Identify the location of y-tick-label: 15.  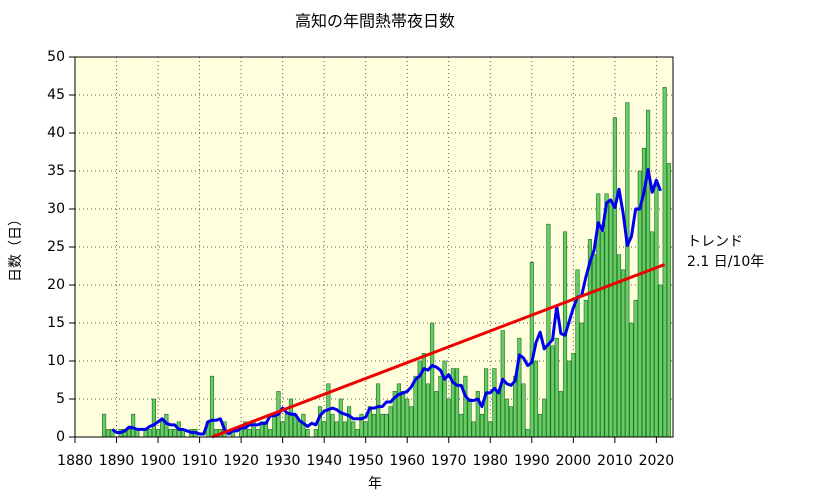
(56, 323).